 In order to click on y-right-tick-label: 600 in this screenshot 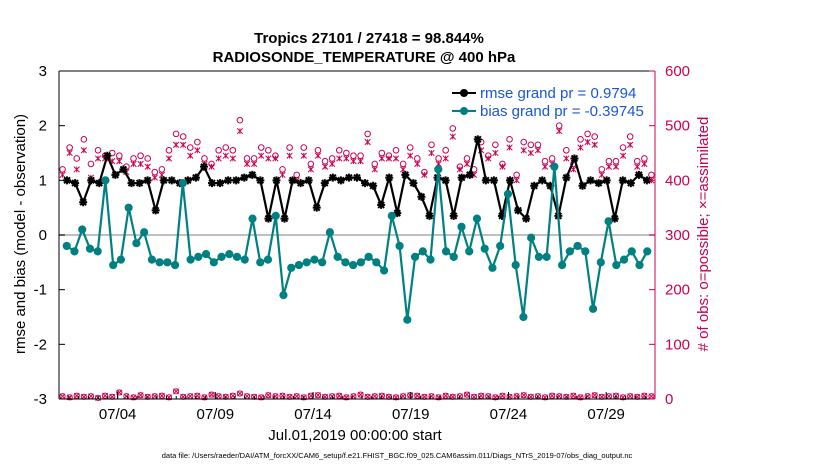, I will do `click(677, 71)`.